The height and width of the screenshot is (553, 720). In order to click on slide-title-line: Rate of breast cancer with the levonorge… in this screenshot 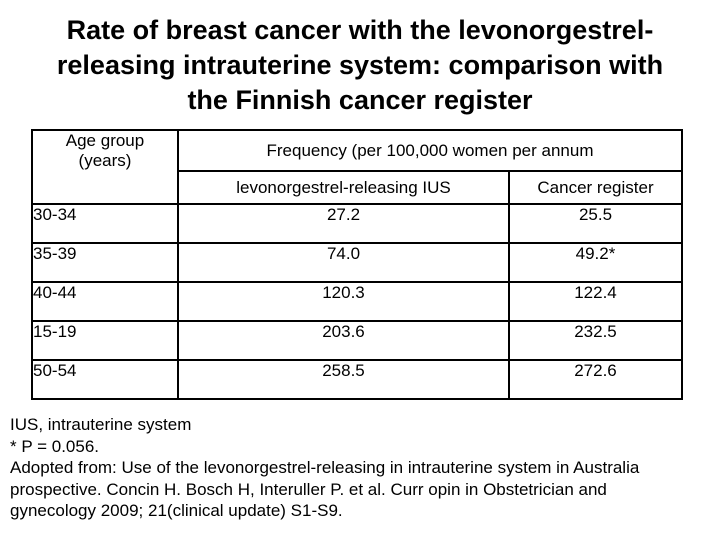, I will do `click(360, 30)`.